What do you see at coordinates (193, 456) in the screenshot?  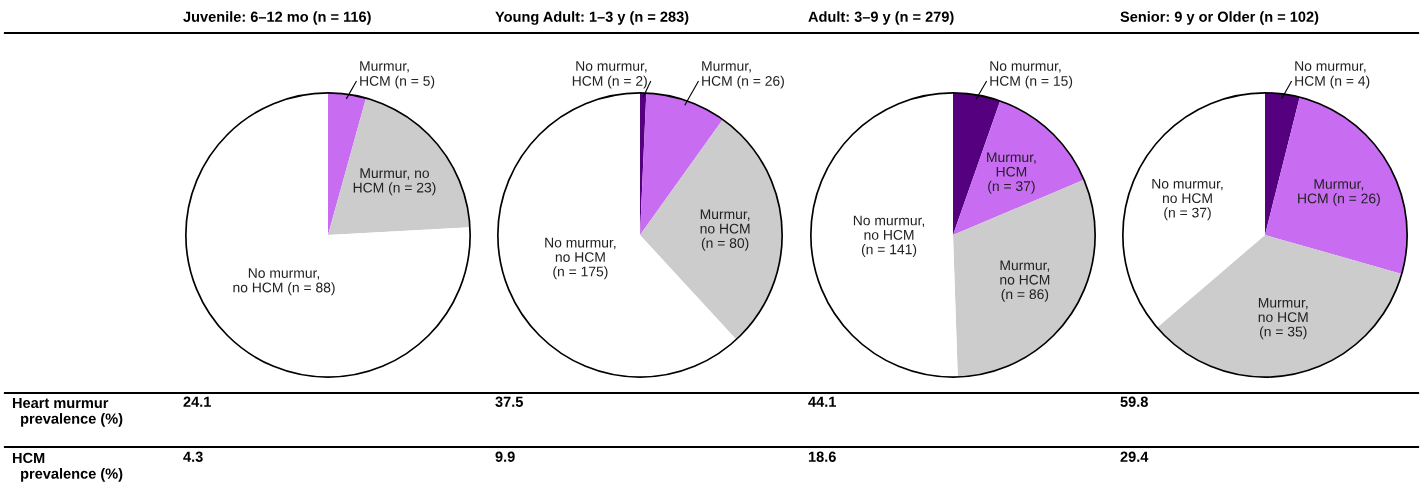 I see `text: 4.3` at bounding box center [193, 456].